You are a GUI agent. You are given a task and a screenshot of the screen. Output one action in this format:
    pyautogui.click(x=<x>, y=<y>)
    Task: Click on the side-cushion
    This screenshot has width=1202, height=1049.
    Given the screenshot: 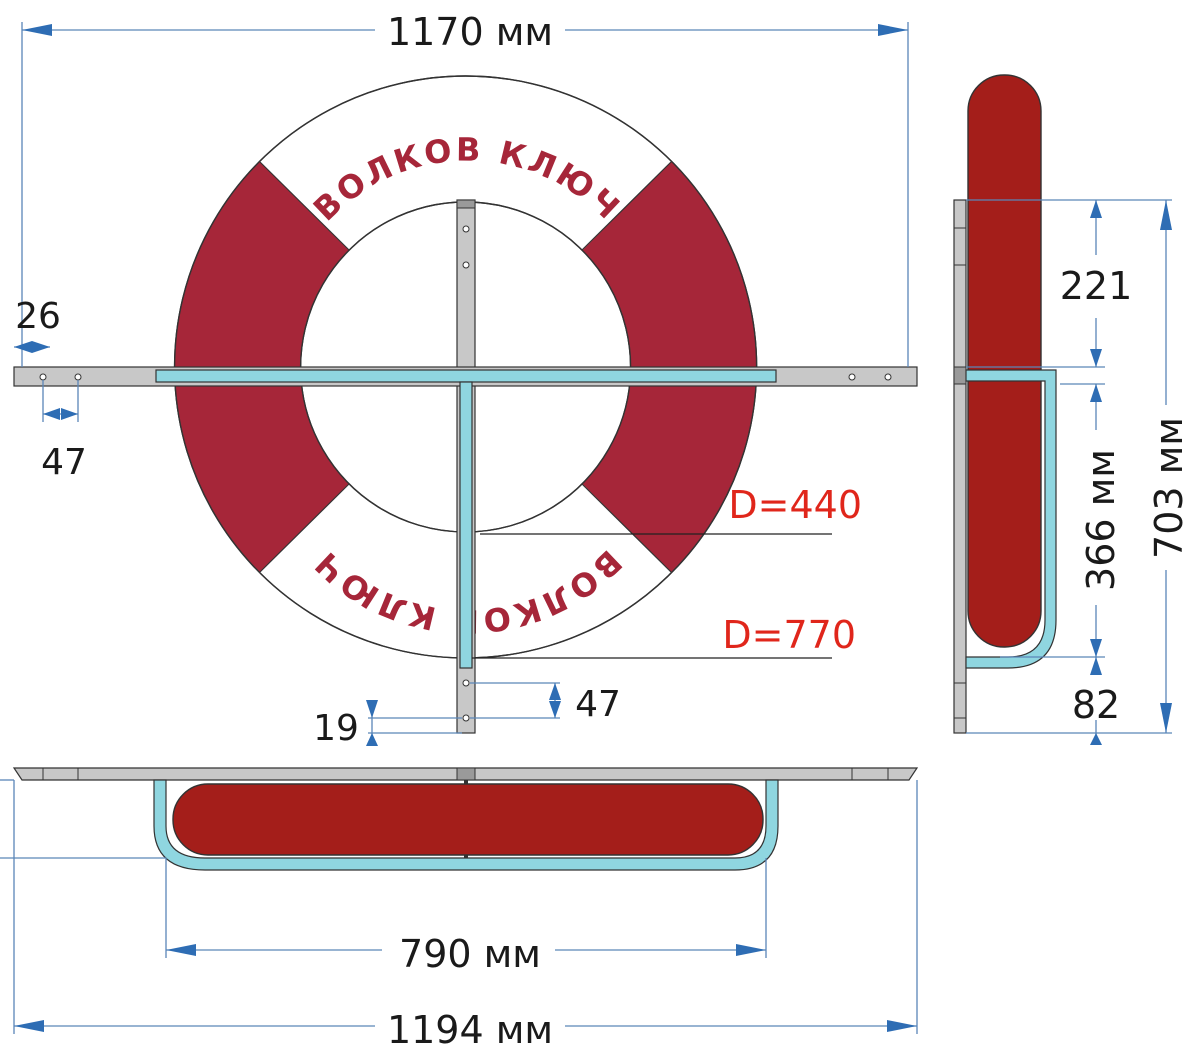 What is the action you would take?
    pyautogui.click(x=1004, y=361)
    